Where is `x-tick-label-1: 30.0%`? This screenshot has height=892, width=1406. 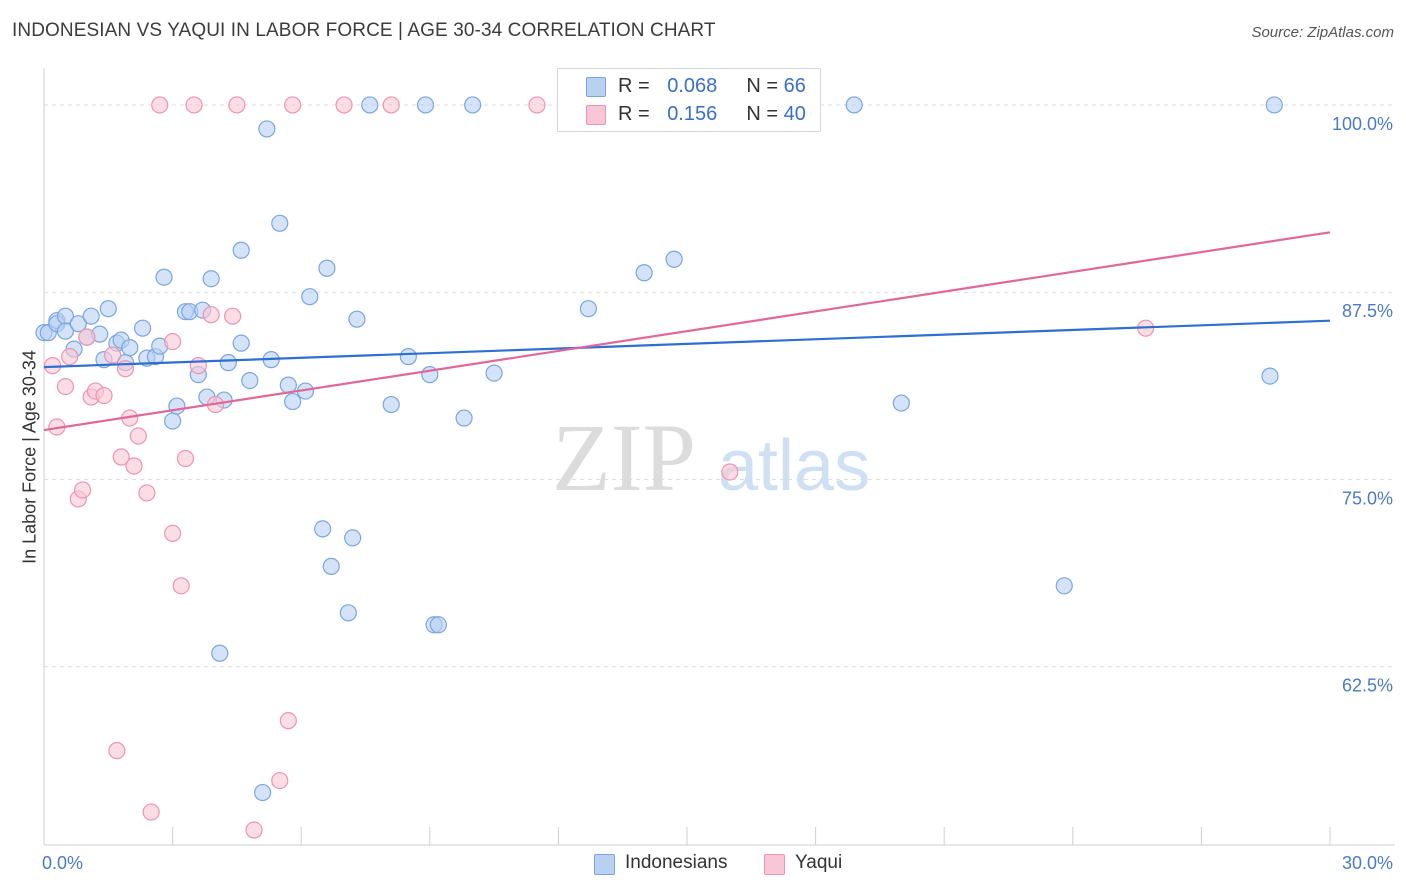
x-tick-label-1: 30.0% is located at coordinates (1367, 863).